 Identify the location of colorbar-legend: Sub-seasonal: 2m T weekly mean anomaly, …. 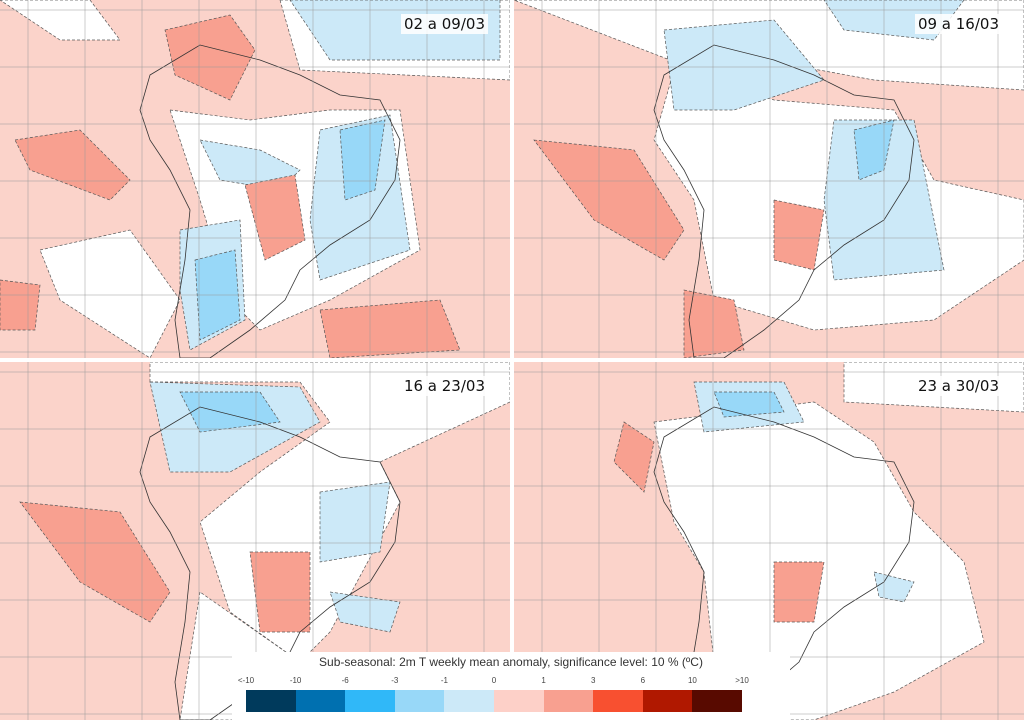
(511, 686).